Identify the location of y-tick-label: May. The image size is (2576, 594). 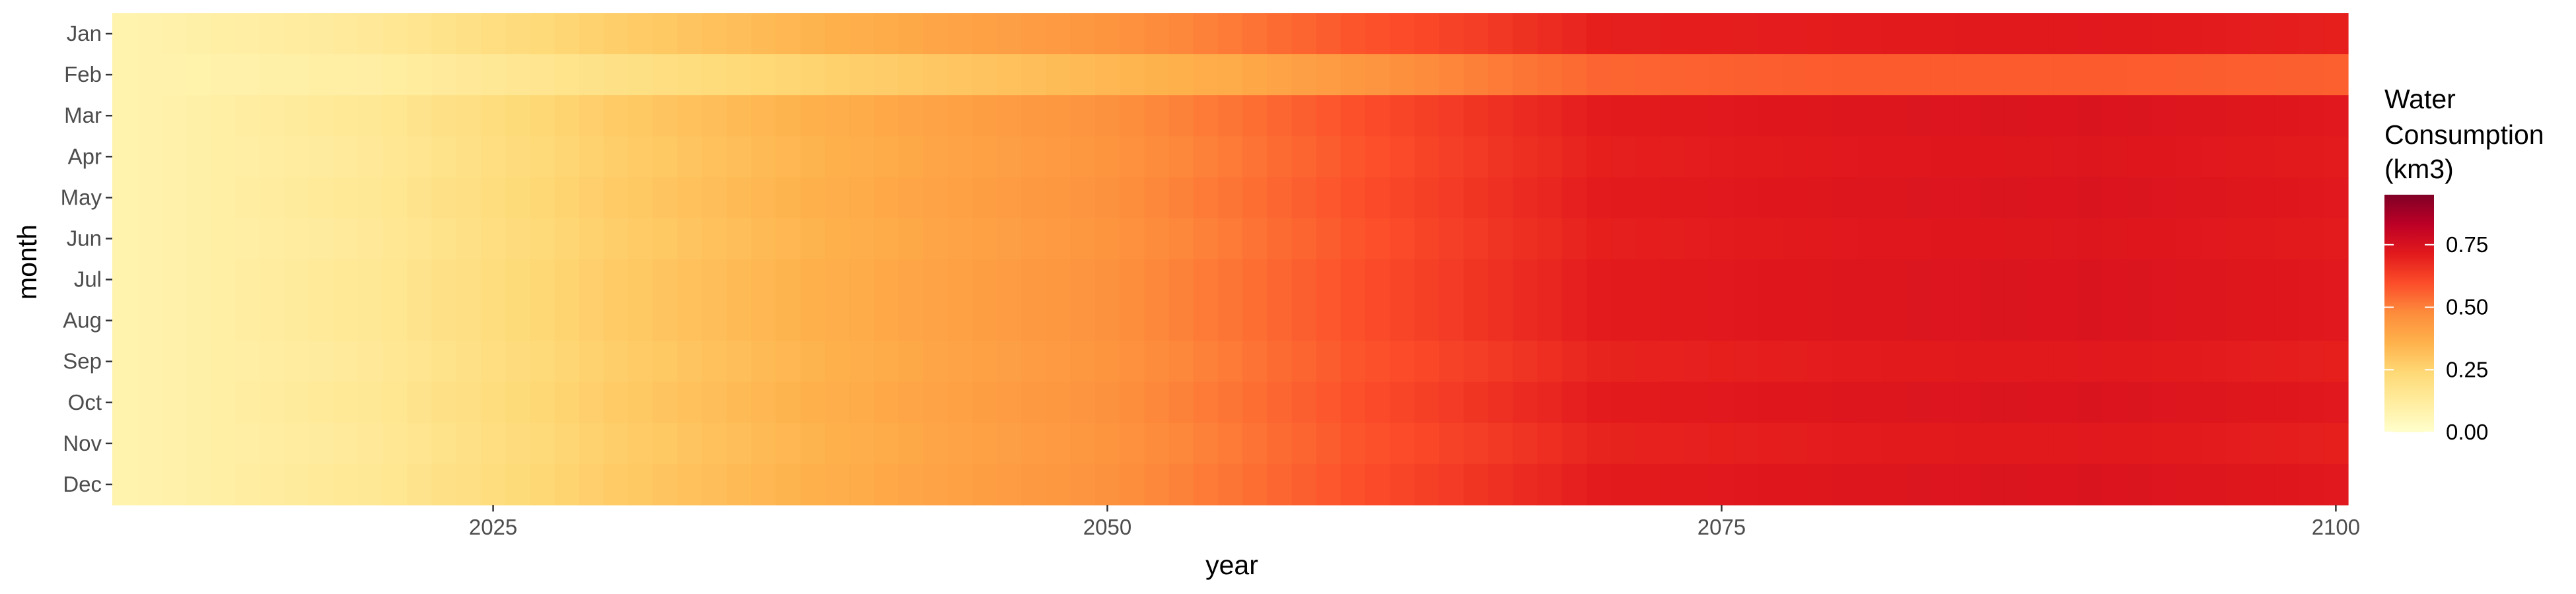
(81, 197).